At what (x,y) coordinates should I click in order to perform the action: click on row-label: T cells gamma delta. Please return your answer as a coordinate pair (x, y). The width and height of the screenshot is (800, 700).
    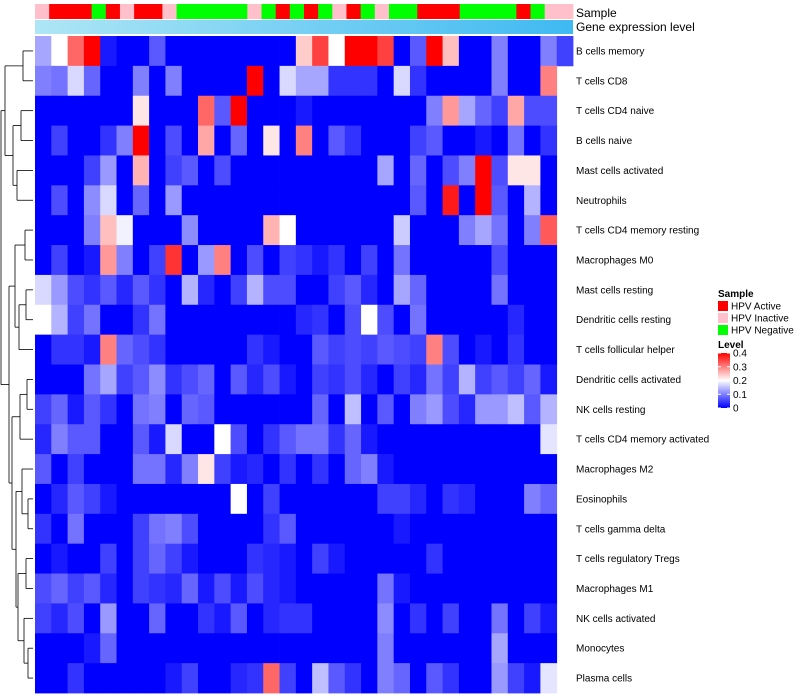
    Looking at the image, I should click on (621, 529).